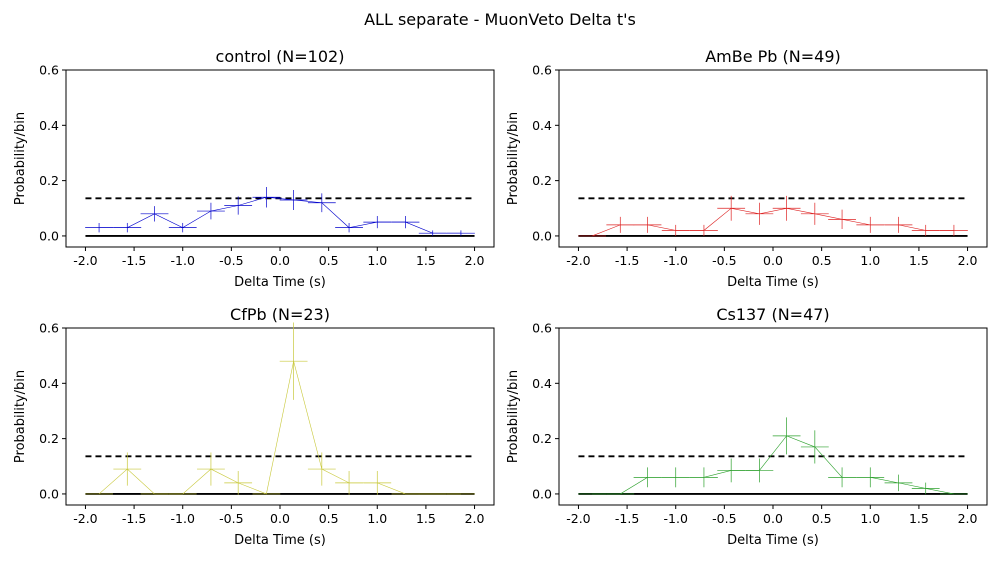 The width and height of the screenshot is (1000, 563). Describe the element at coordinates (773, 56) in the screenshot. I see `subplot-title: AmBe Pb (N=49)` at that location.